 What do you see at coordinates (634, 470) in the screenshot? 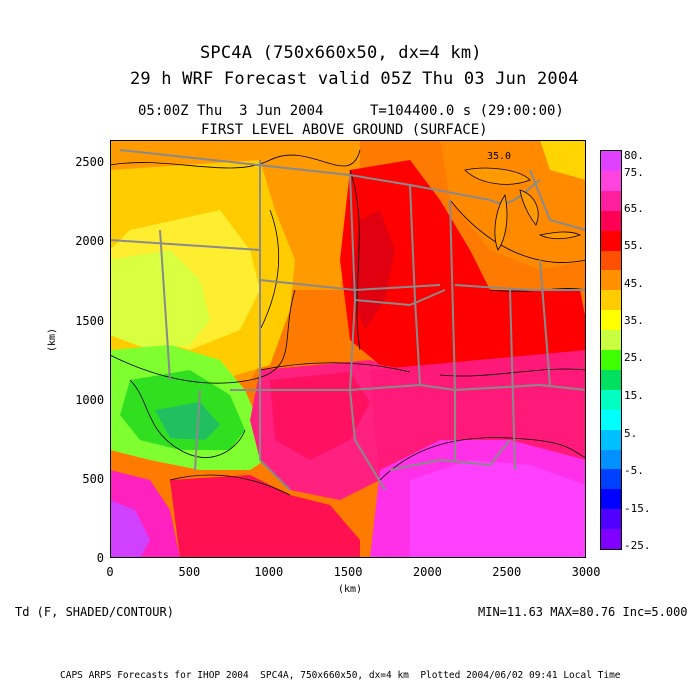
I see `colorbar-label: -5.` at bounding box center [634, 470].